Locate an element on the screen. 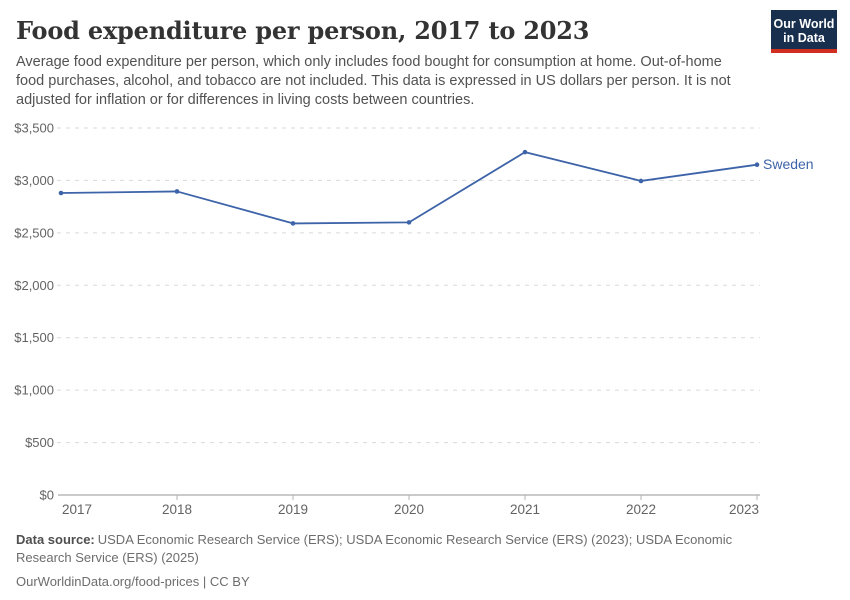  owid-logo: Our World in Data is located at coordinates (804, 31).